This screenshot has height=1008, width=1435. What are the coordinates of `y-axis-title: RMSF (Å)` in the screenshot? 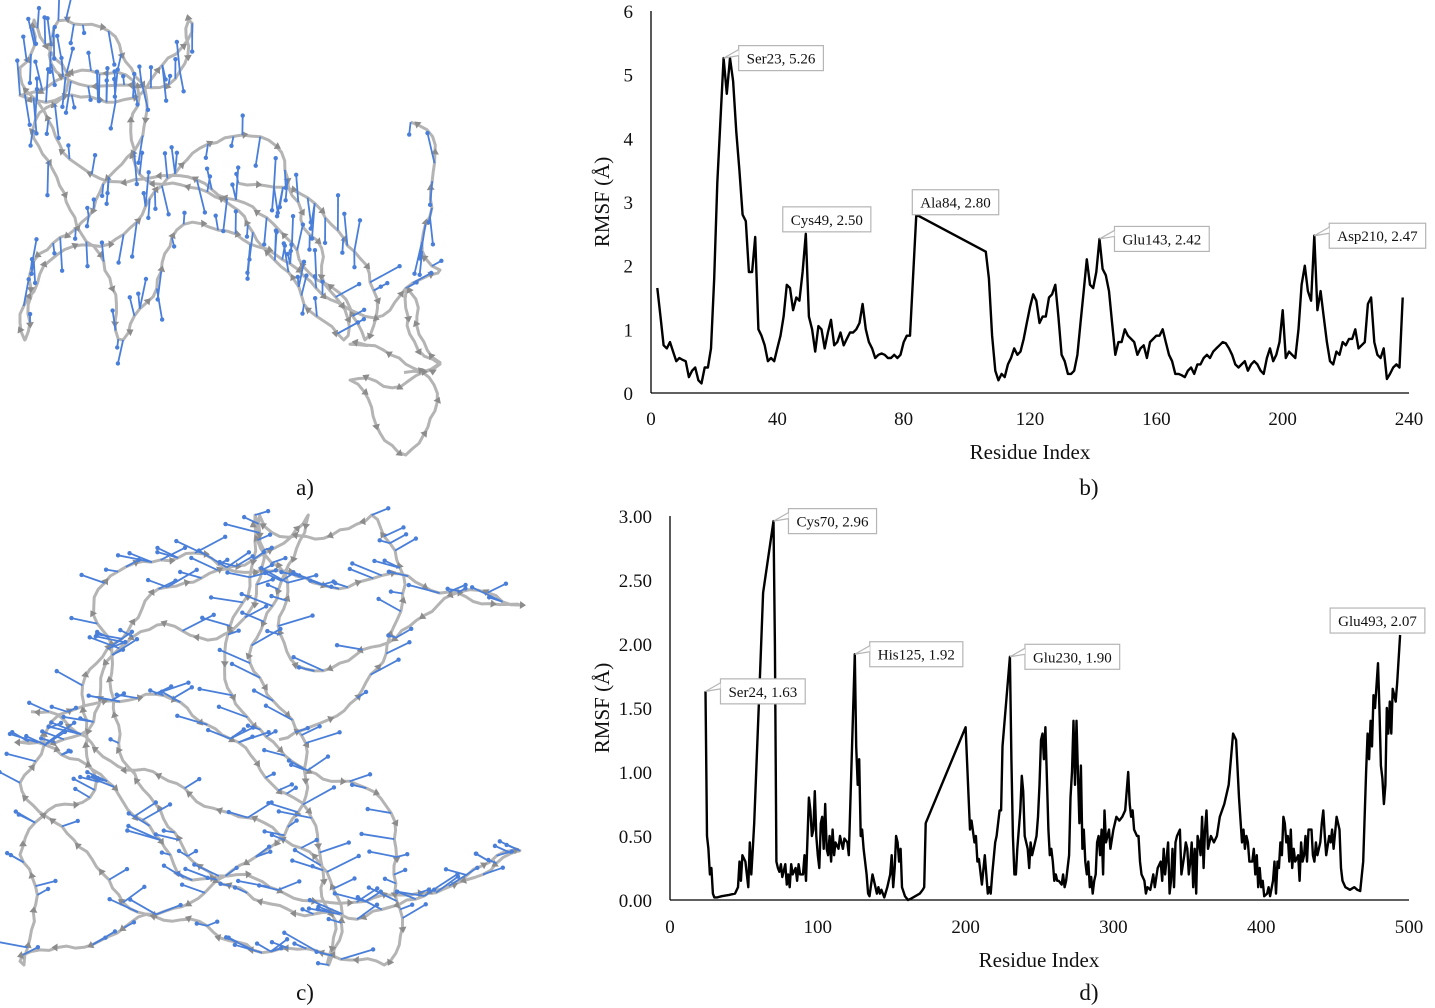 It's located at (602, 708).